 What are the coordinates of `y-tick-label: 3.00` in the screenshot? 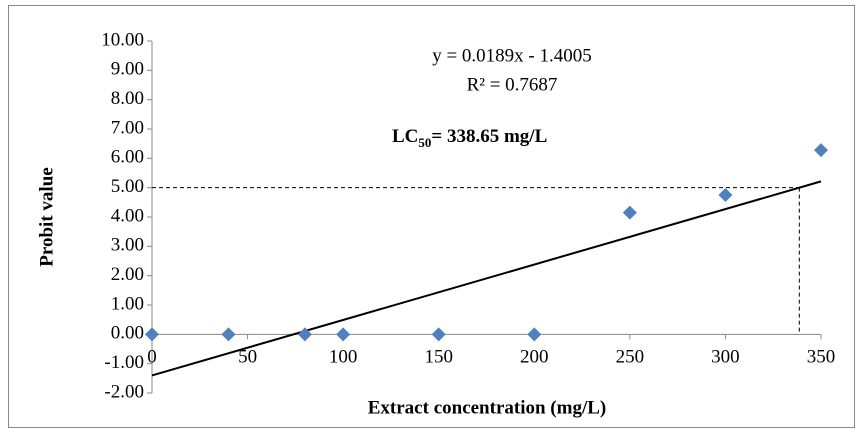 It's located at (127, 245).